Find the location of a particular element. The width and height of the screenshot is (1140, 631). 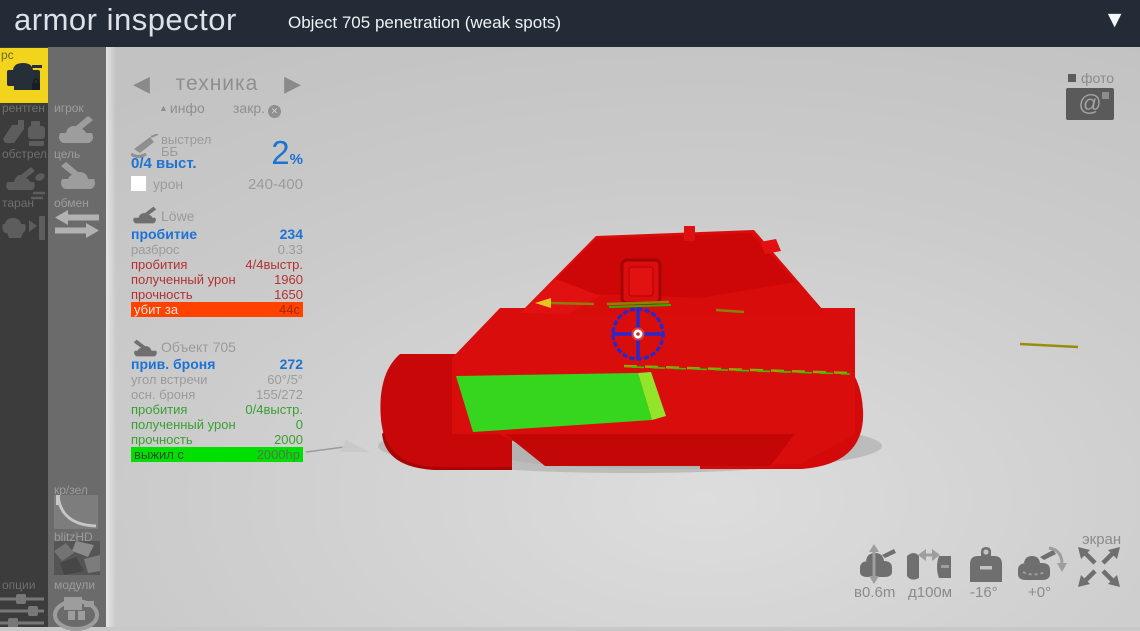

pen-chance-value: 2 is located at coordinates (280, 152).